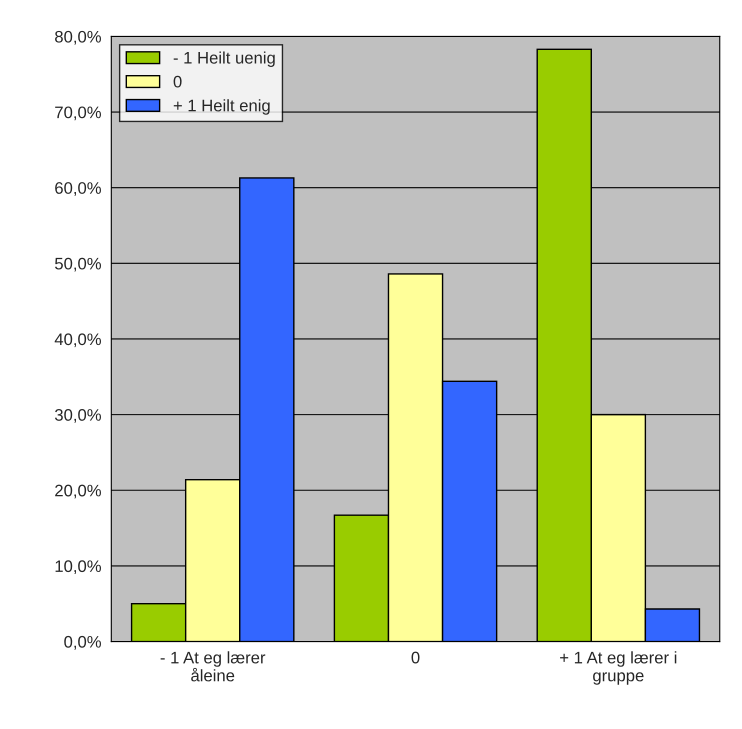 Image resolution: width=742 pixels, height=729 pixels. What do you see at coordinates (78, 491) in the screenshot?
I see `y-tick-label: 20,0%` at bounding box center [78, 491].